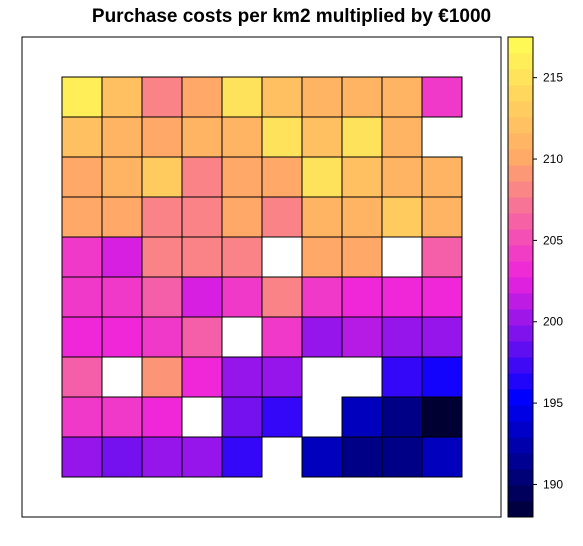 The width and height of the screenshot is (583, 546). I want to click on colorbar-tick-label: 210, so click(553, 159).